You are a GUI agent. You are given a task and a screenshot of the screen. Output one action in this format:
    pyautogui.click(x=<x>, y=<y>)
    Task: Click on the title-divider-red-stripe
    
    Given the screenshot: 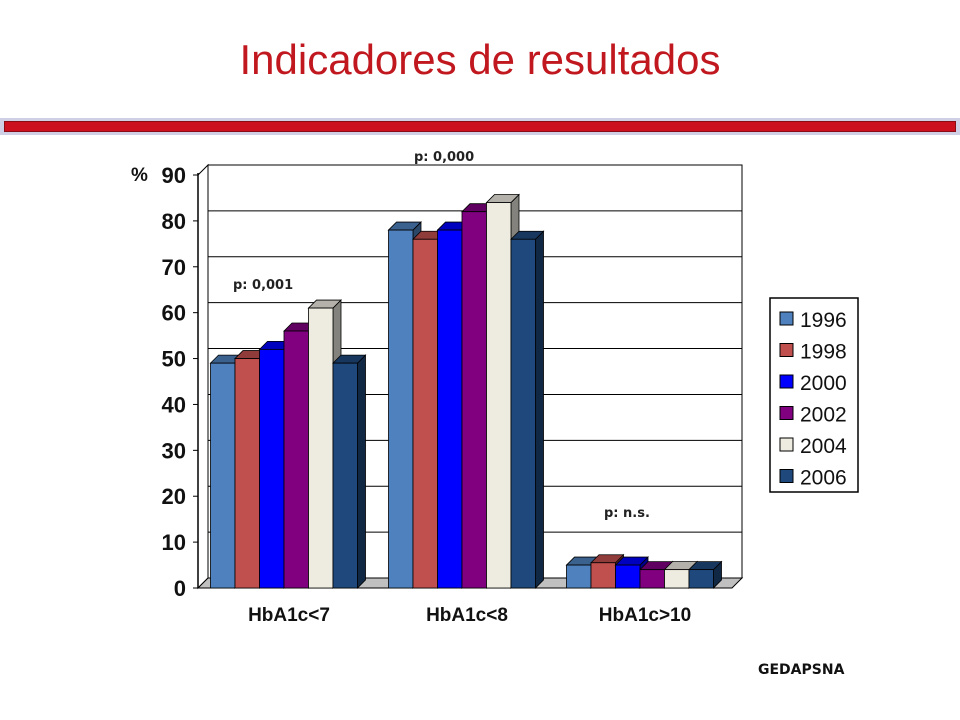 What is the action you would take?
    pyautogui.click(x=480, y=126)
    